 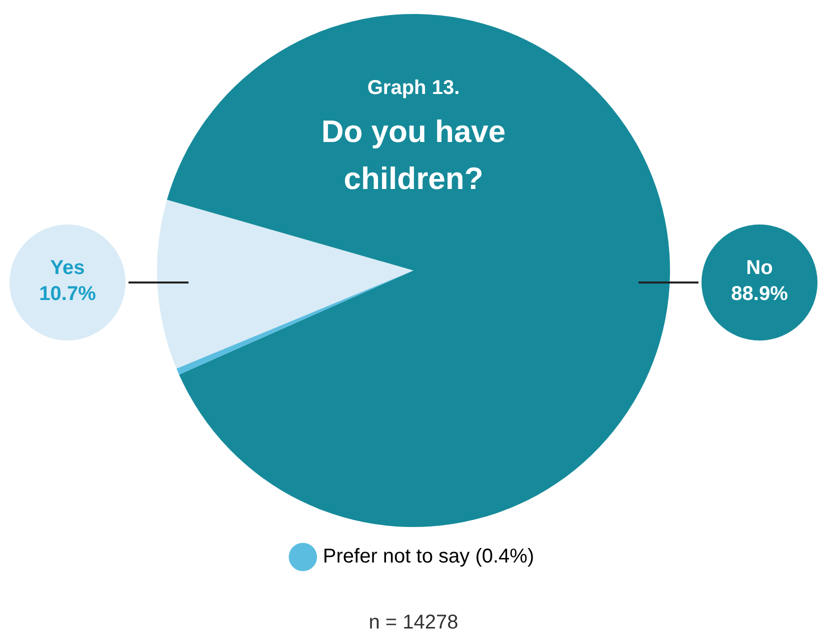 I want to click on slice-label: Yes, so click(x=67, y=268).